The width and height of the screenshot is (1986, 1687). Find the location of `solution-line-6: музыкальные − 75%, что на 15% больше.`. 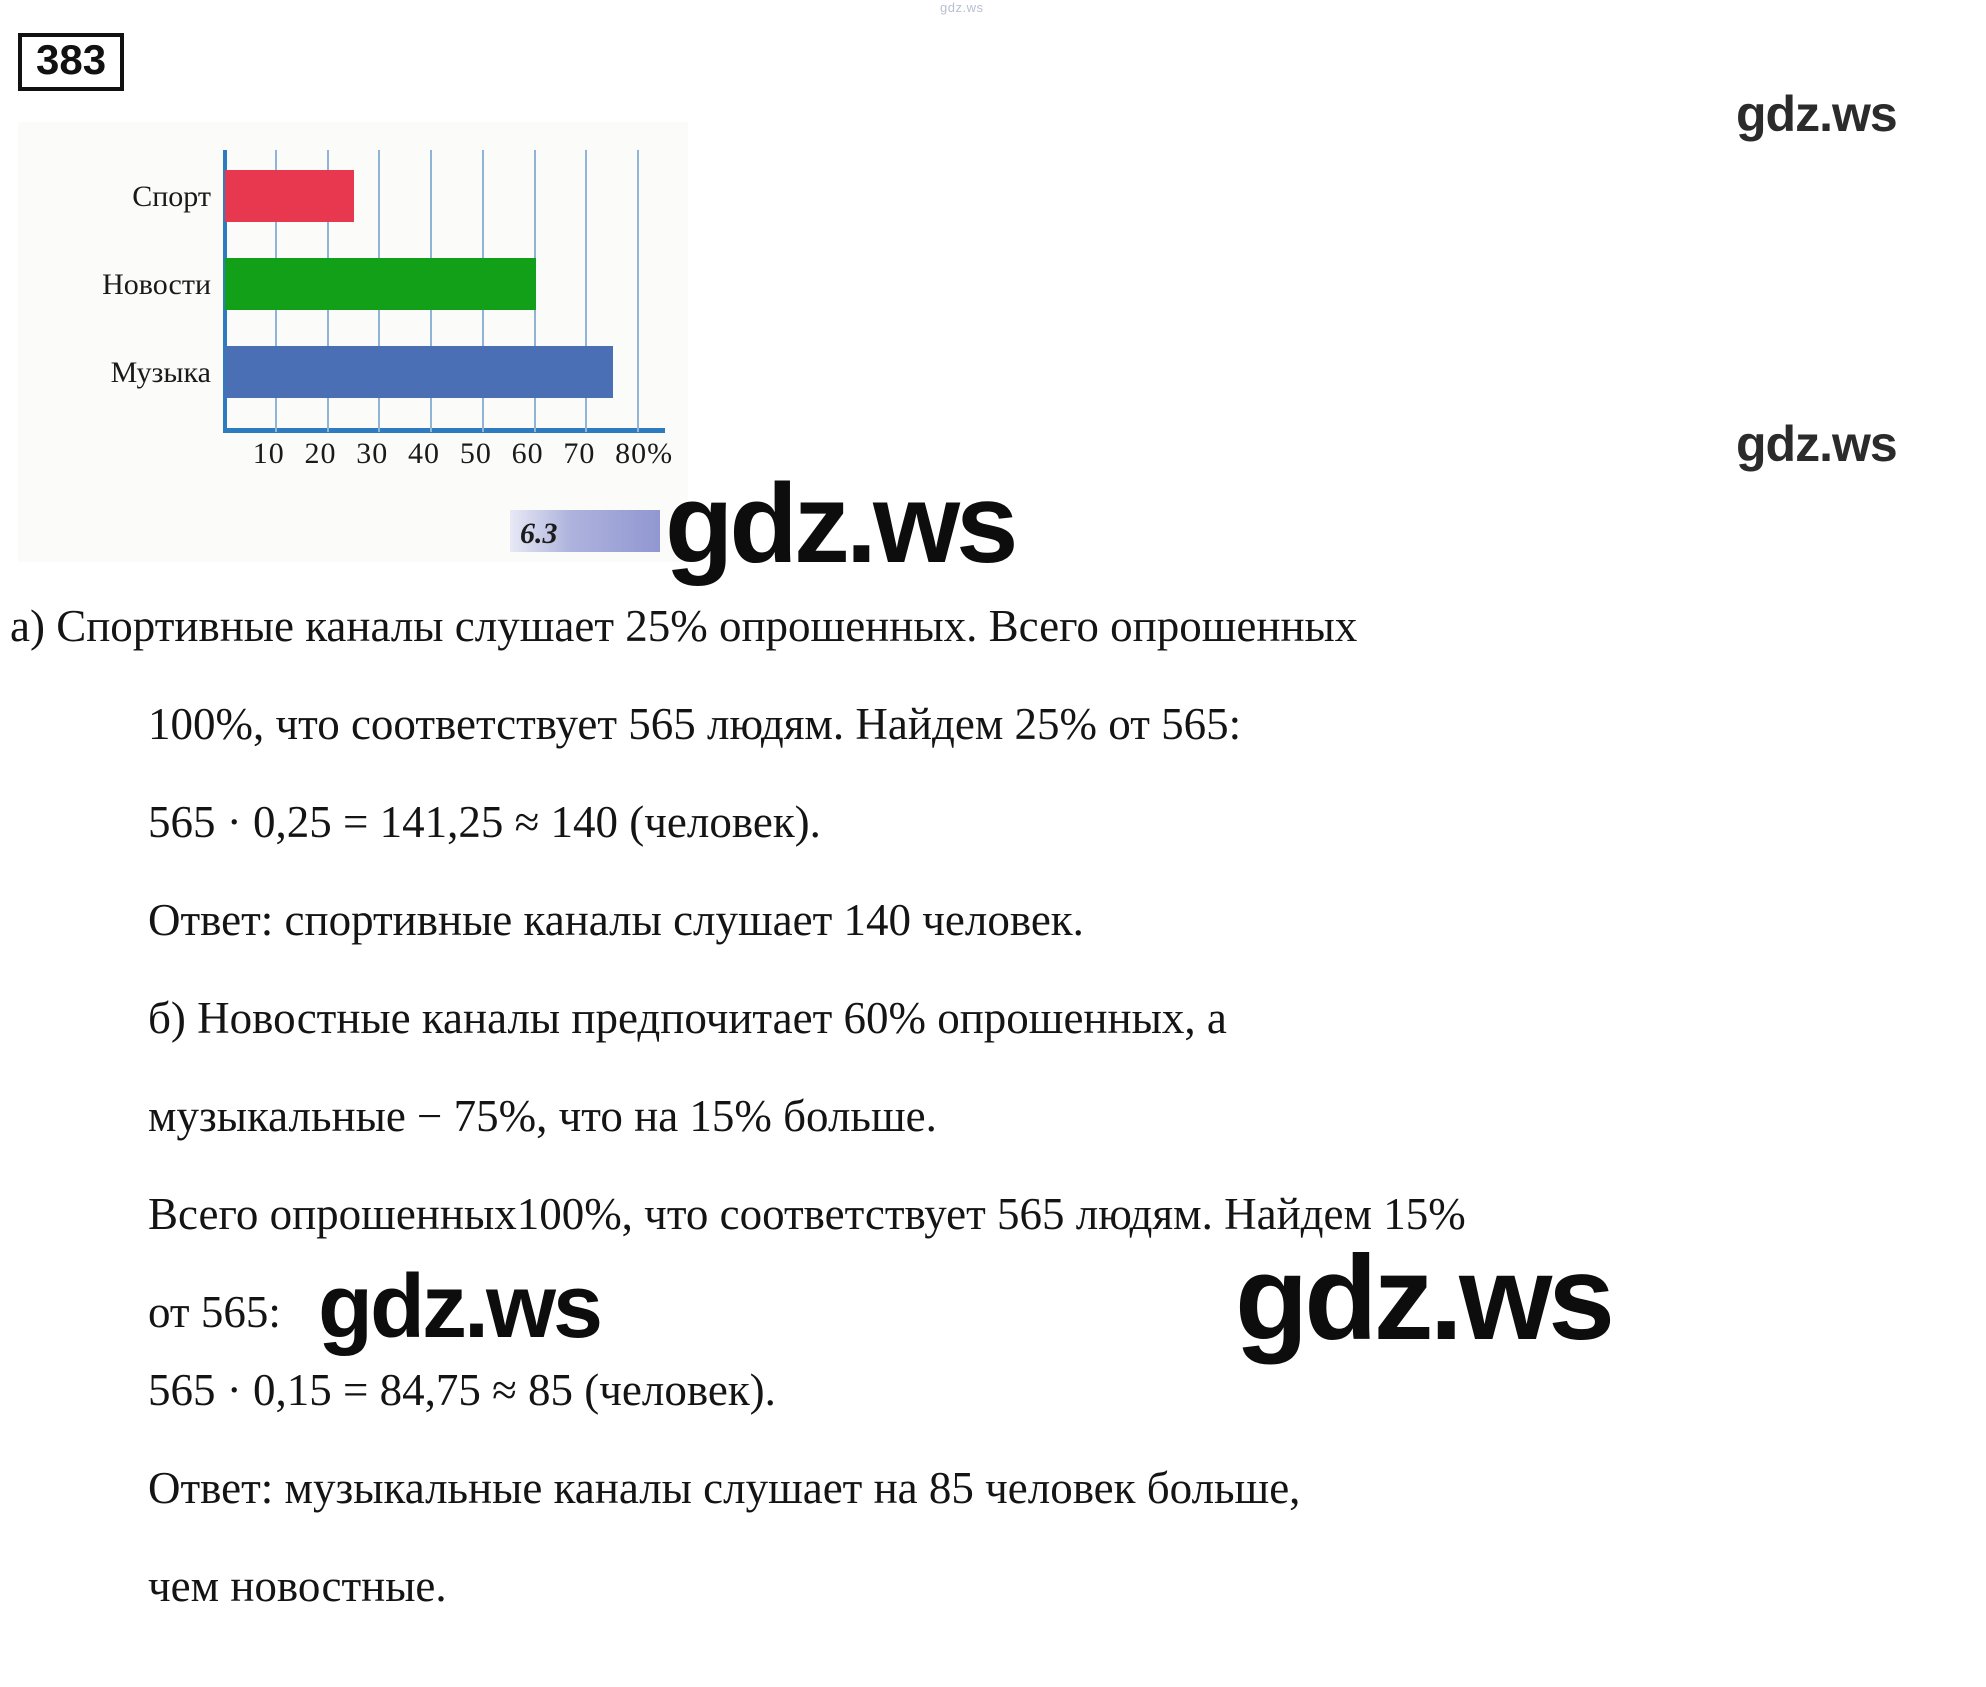

solution-line-6: музыкальные − 75%, что на 15% больше. is located at coordinates (542, 1116).